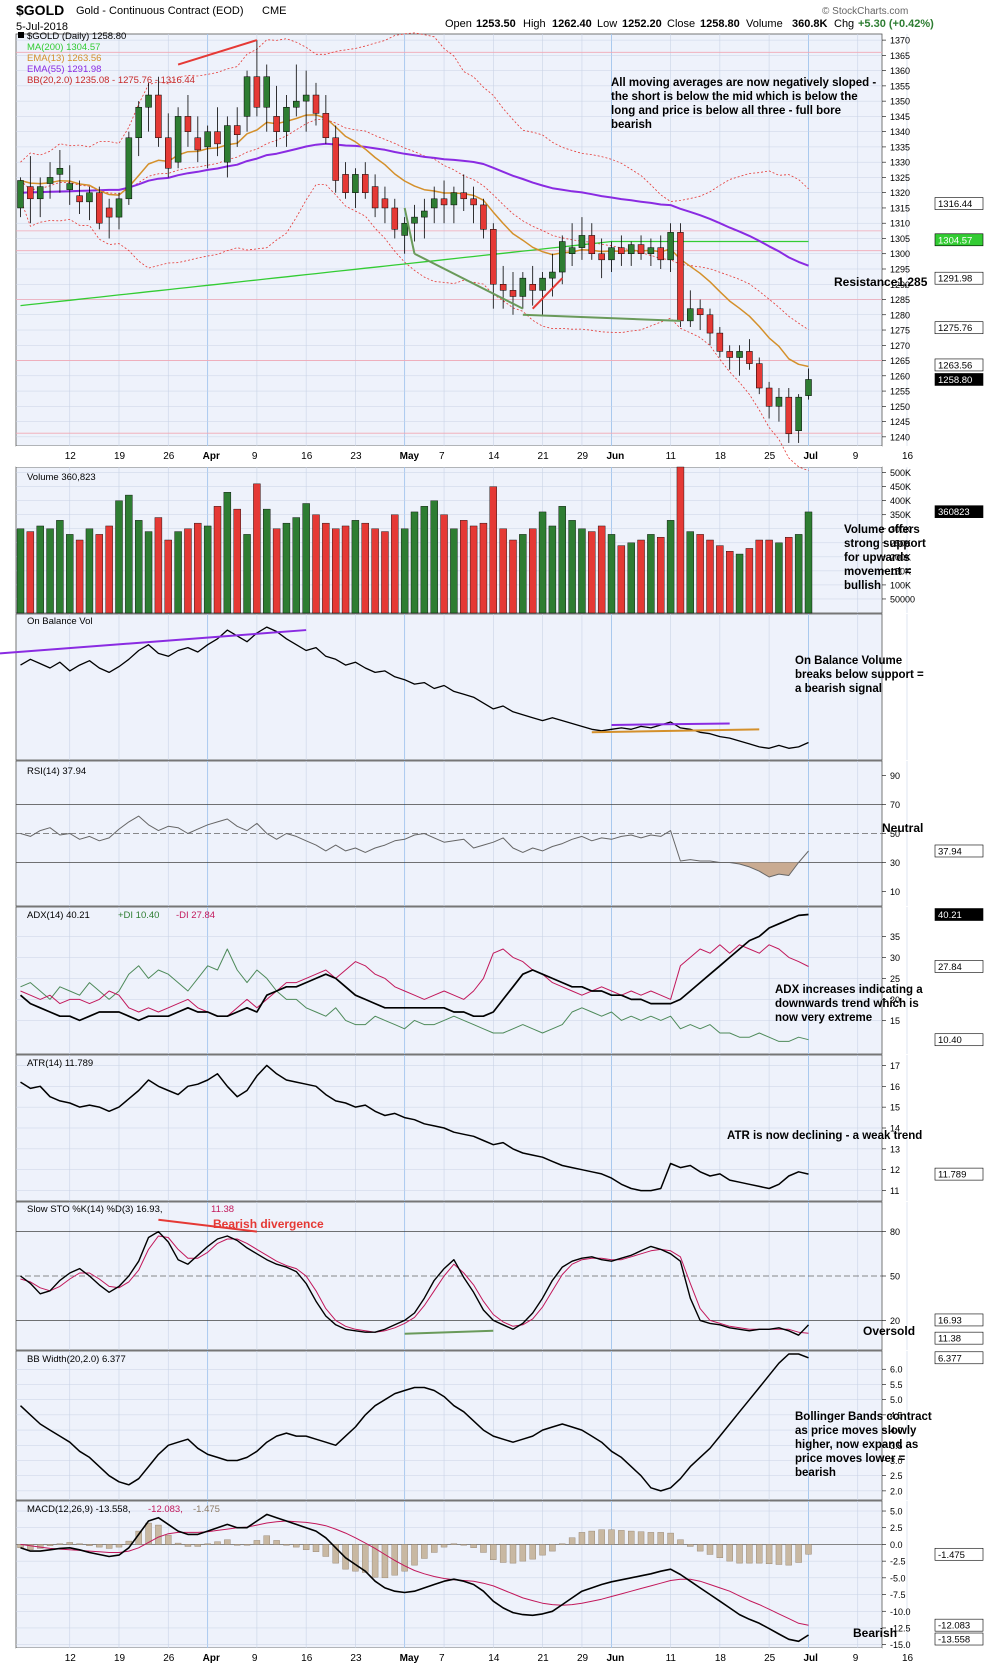 This screenshot has height=1664, width=990. What do you see at coordinates (959, 365) in the screenshot?
I see `price-tag-4-box` at bounding box center [959, 365].